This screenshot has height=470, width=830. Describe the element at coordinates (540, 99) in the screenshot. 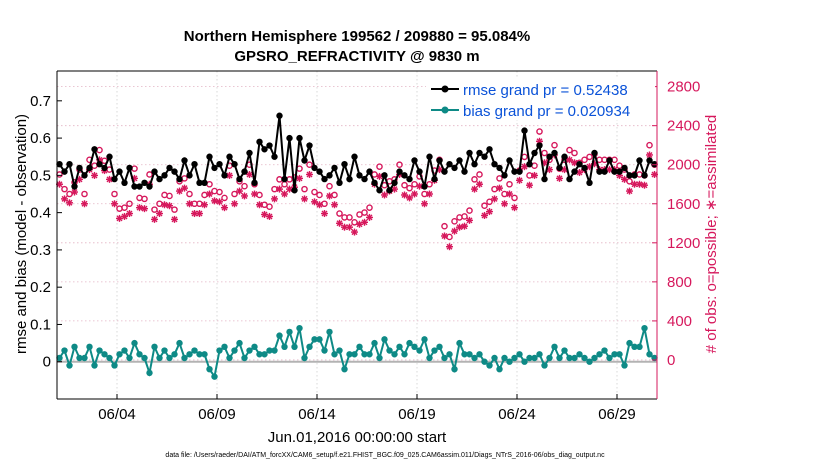

I see `legend-box` at that location.